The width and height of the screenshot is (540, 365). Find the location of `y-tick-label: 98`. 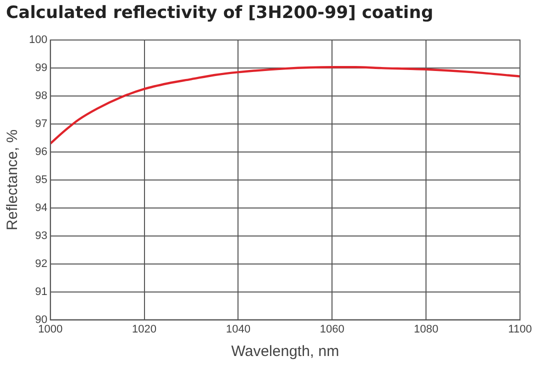

y-tick-label: 98 is located at coordinates (41, 96).